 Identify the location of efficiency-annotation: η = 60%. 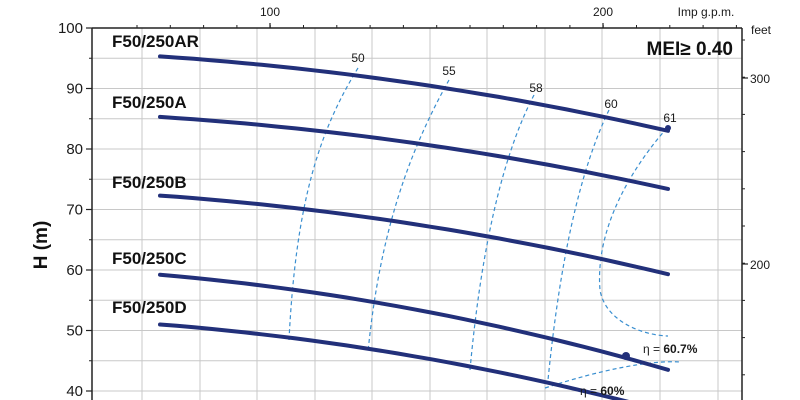
(602, 391).